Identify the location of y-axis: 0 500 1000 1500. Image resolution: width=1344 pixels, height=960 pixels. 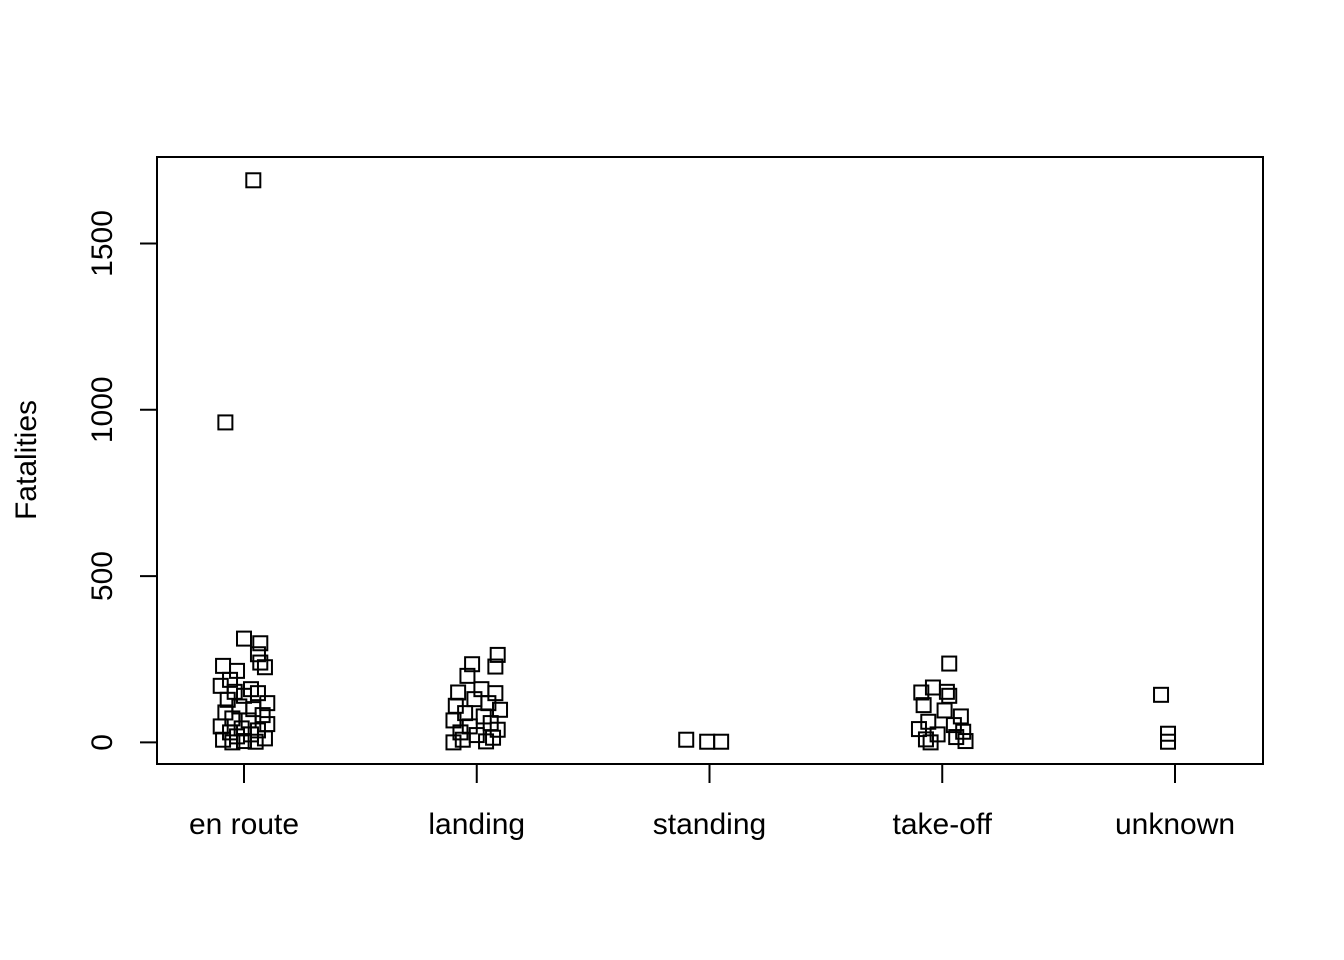
(122, 480).